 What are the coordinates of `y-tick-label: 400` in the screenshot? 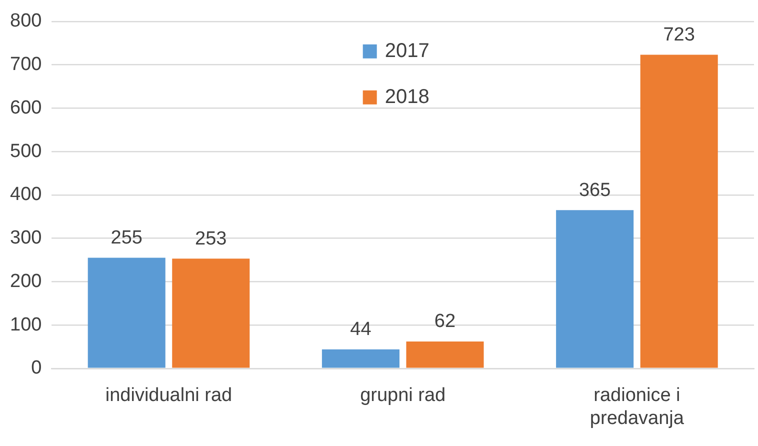 It's located at (26, 195).